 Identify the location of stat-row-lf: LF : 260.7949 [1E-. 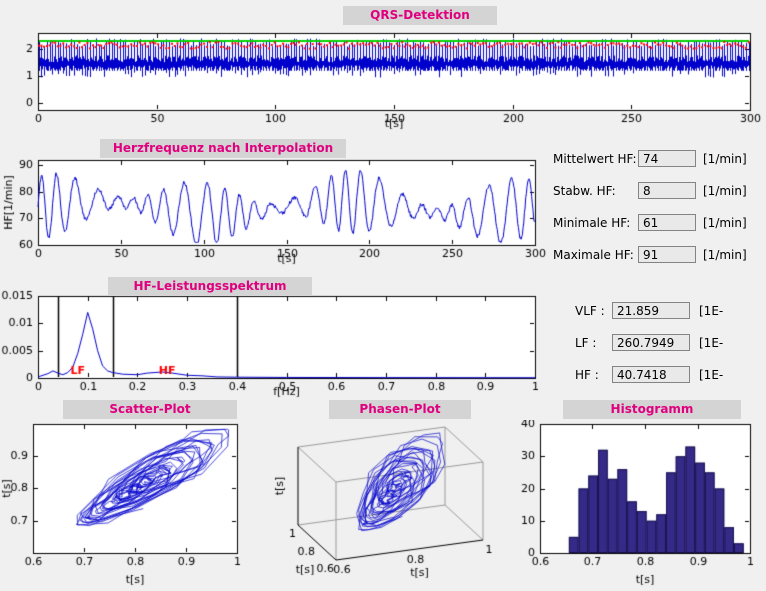
(670, 344).